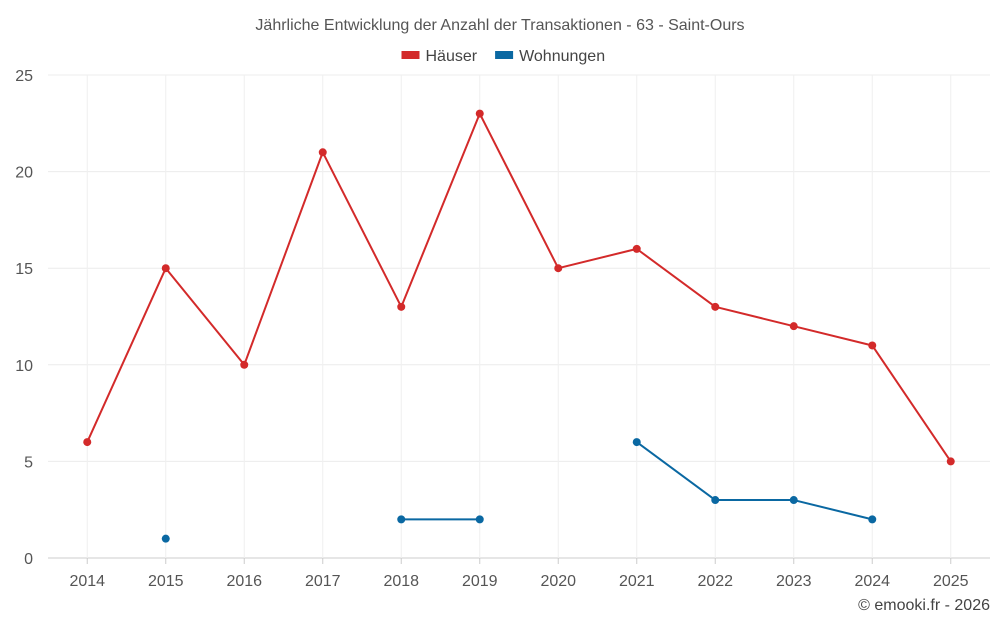 The width and height of the screenshot is (1000, 625). Describe the element at coordinates (452, 56) in the screenshot. I see `legend-label: Häuser` at that location.